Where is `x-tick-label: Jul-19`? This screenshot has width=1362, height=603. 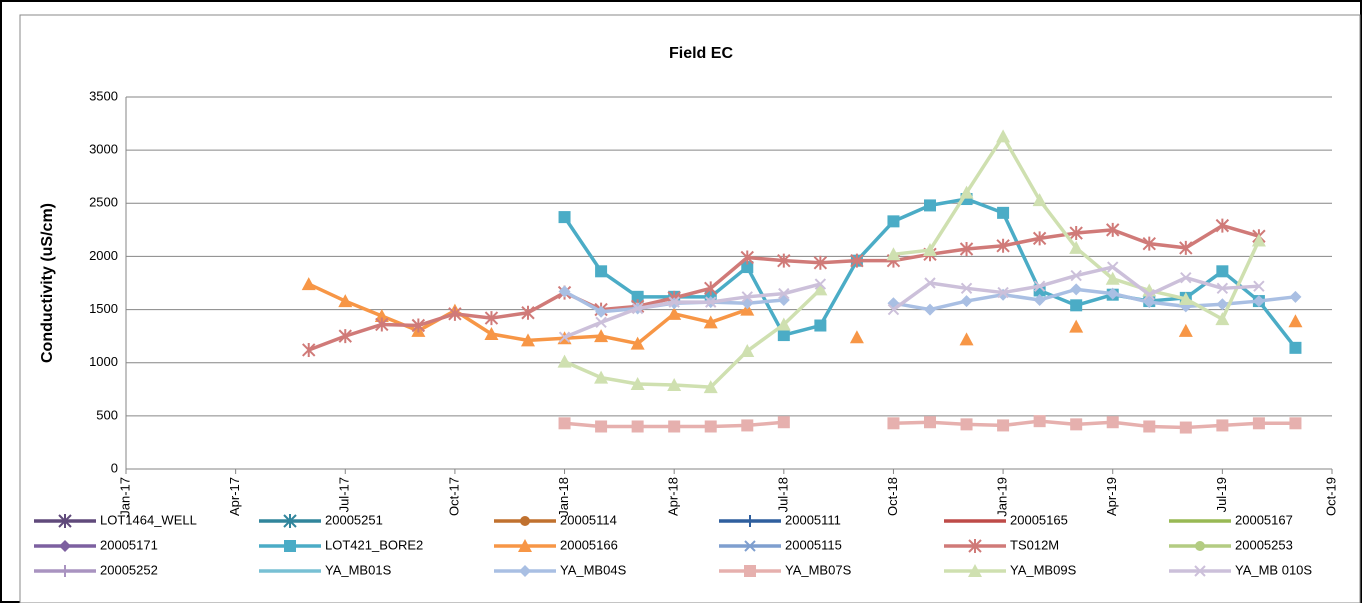
x-tick-label: Jul-19 is located at coordinates (1221, 494).